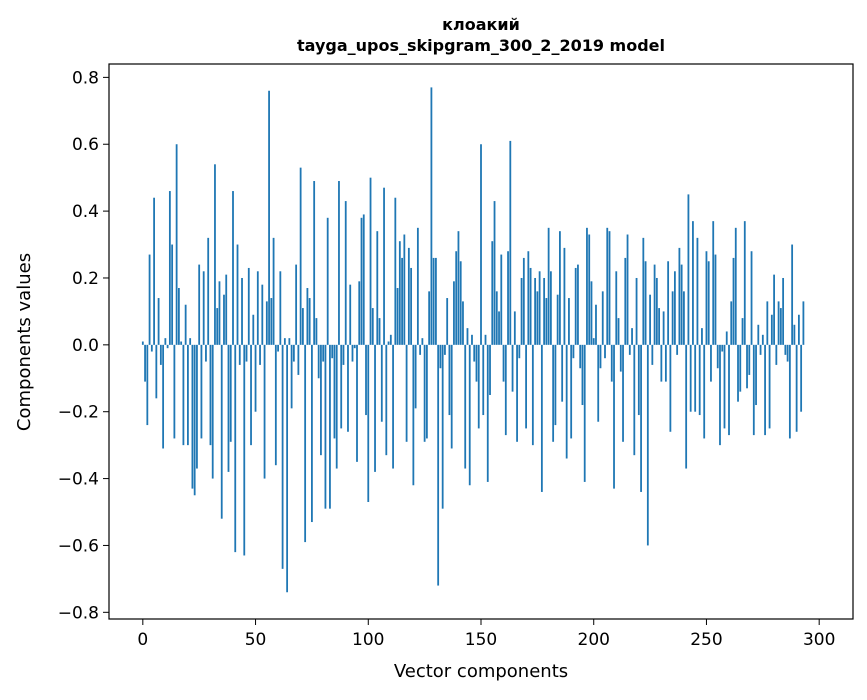  What do you see at coordinates (481, 45) in the screenshot?
I see `chart-title-line2: tayga_upos_skipgram_300_2_2019 model` at bounding box center [481, 45].